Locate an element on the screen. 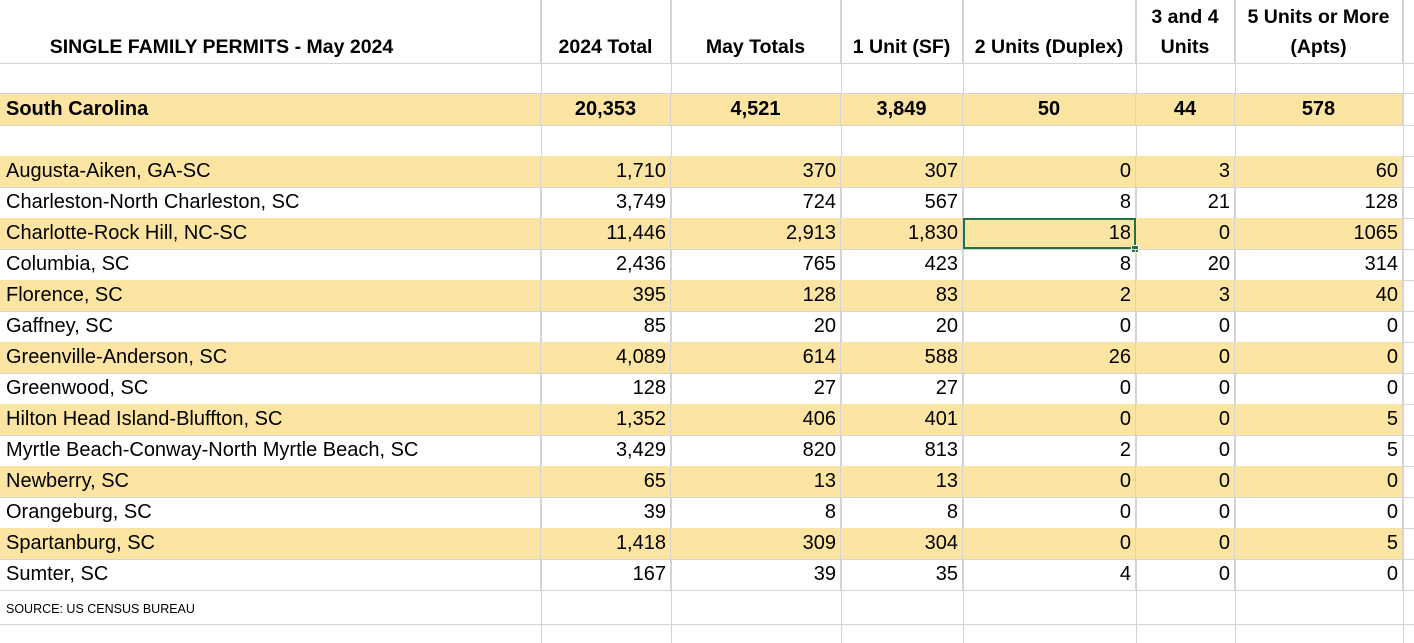 This screenshot has height=643, width=1414. cell-total-2024: 4,089 is located at coordinates (606, 357).